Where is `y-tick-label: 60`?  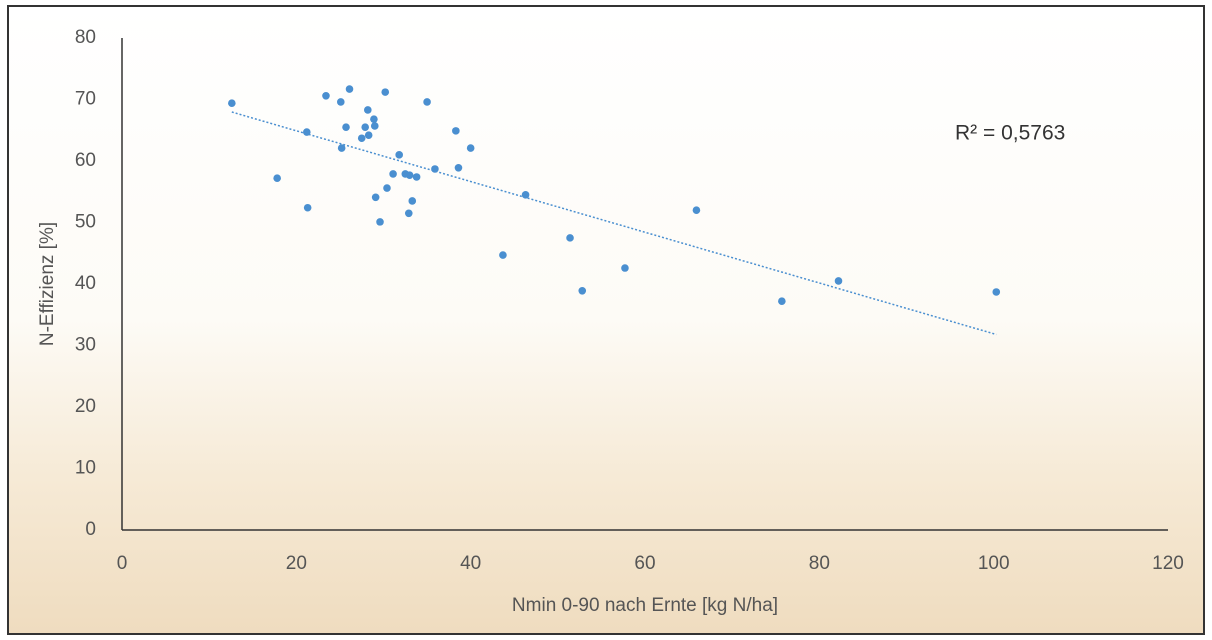 y-tick-label: 60 is located at coordinates (85, 160).